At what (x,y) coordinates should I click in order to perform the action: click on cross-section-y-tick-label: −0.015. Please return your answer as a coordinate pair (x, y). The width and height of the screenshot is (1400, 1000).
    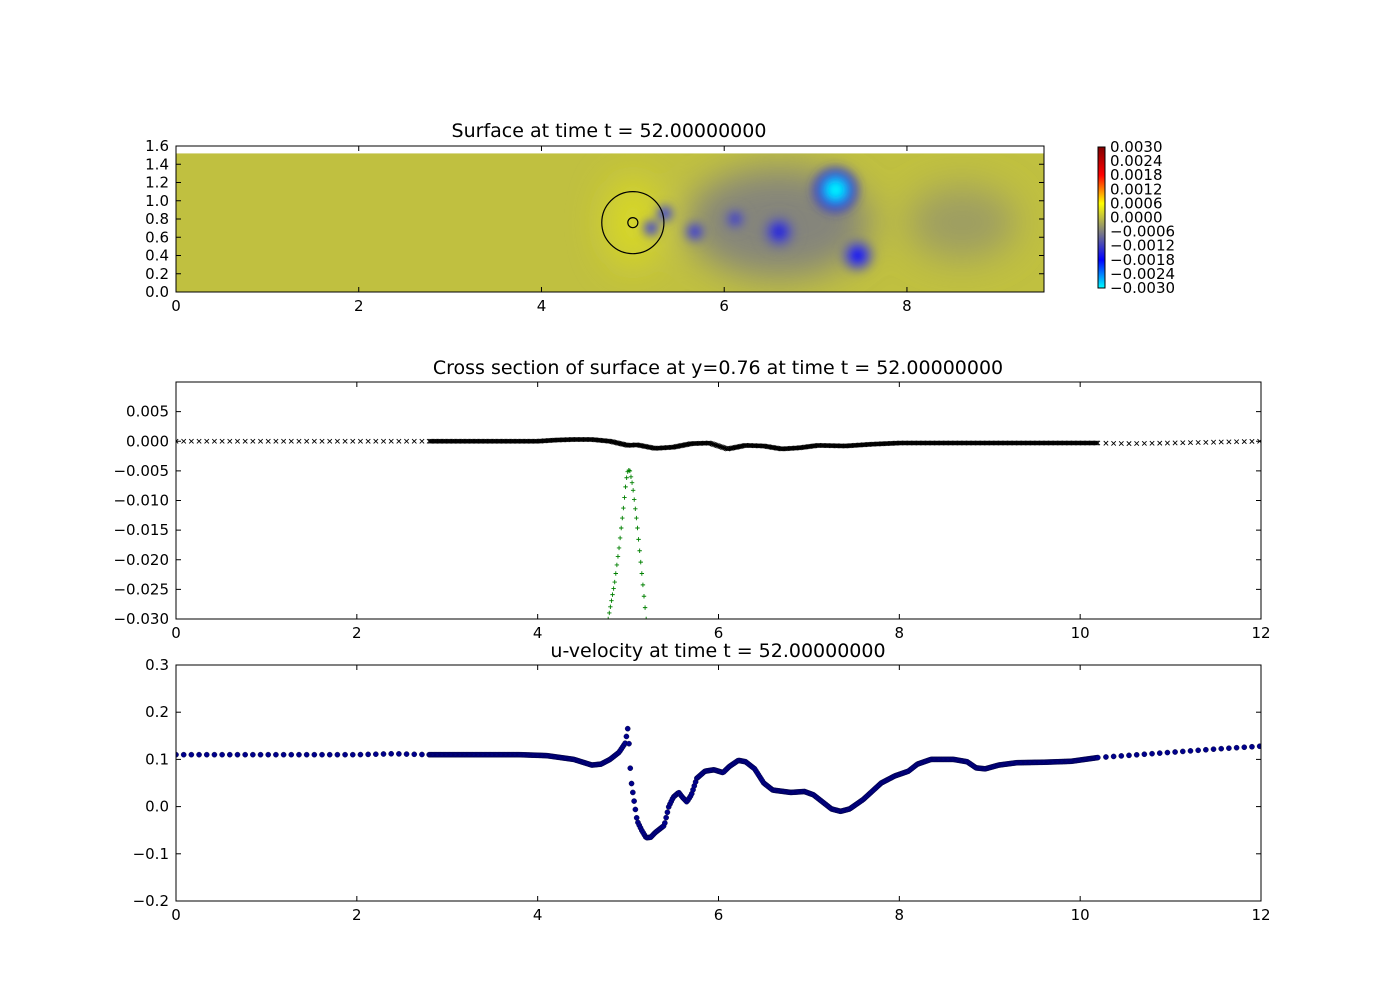
    Looking at the image, I should click on (141, 530).